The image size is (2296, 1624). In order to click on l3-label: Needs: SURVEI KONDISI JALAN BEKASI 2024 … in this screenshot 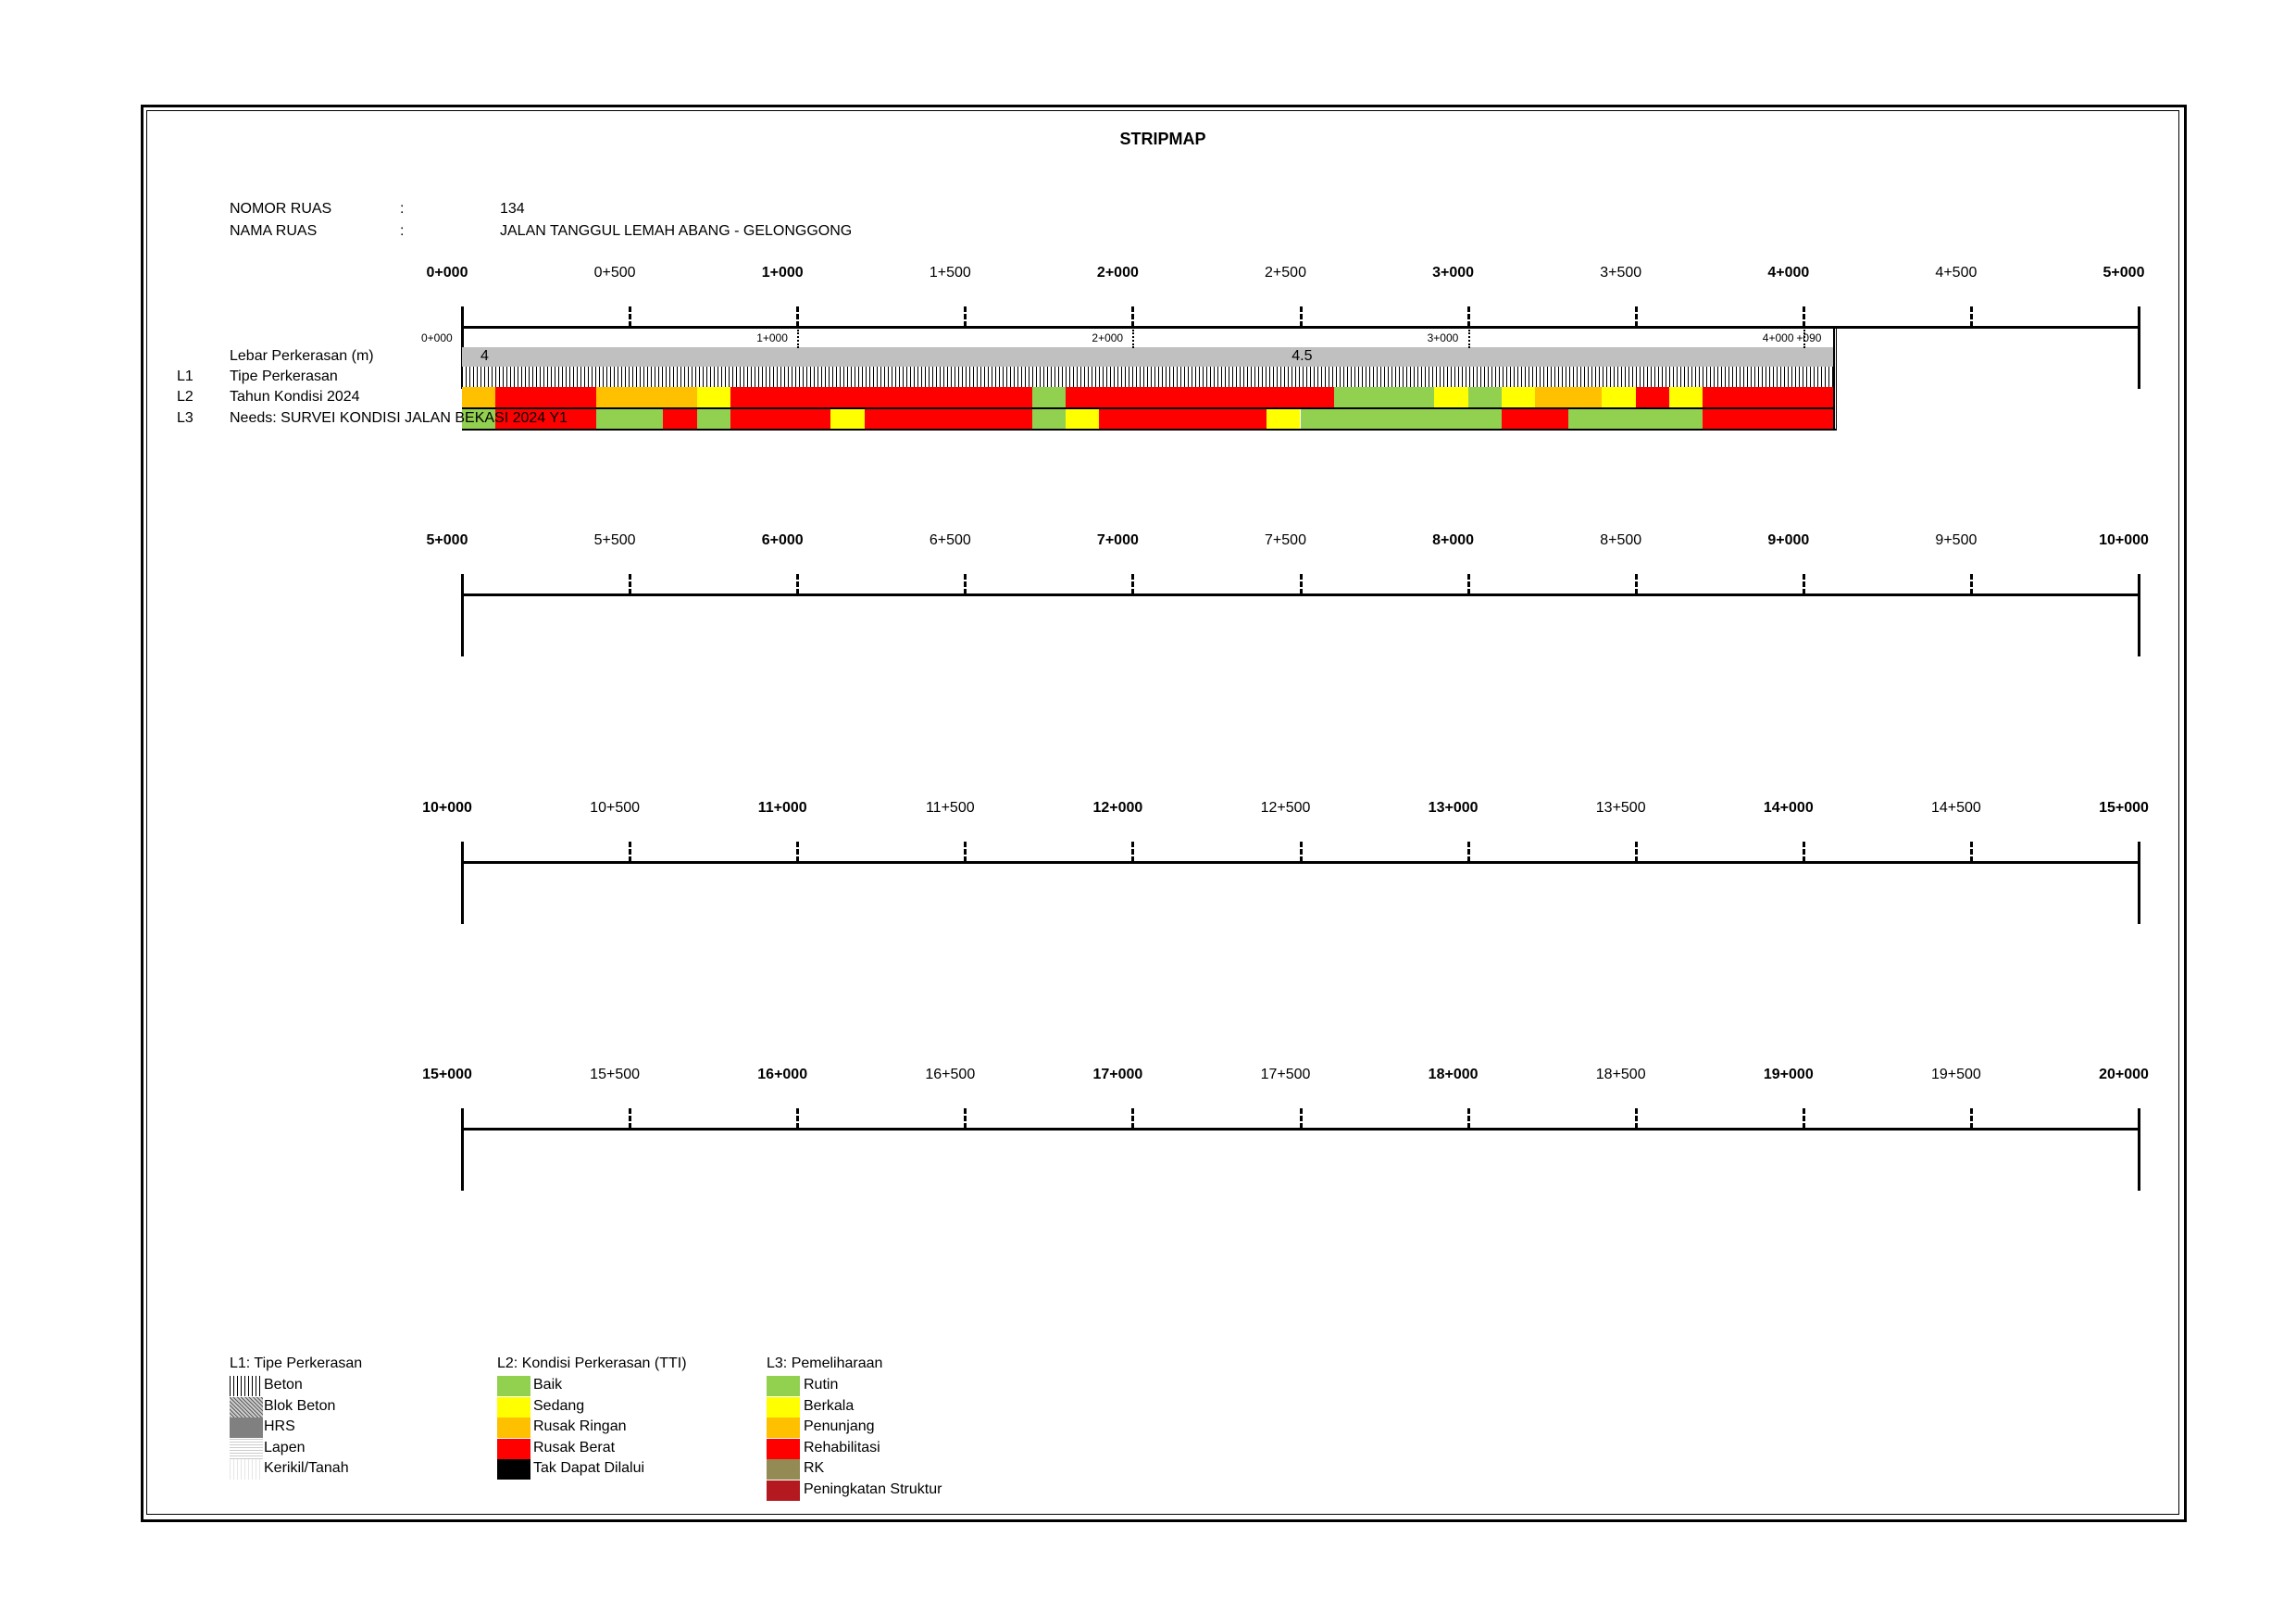, I will do `click(399, 418)`.